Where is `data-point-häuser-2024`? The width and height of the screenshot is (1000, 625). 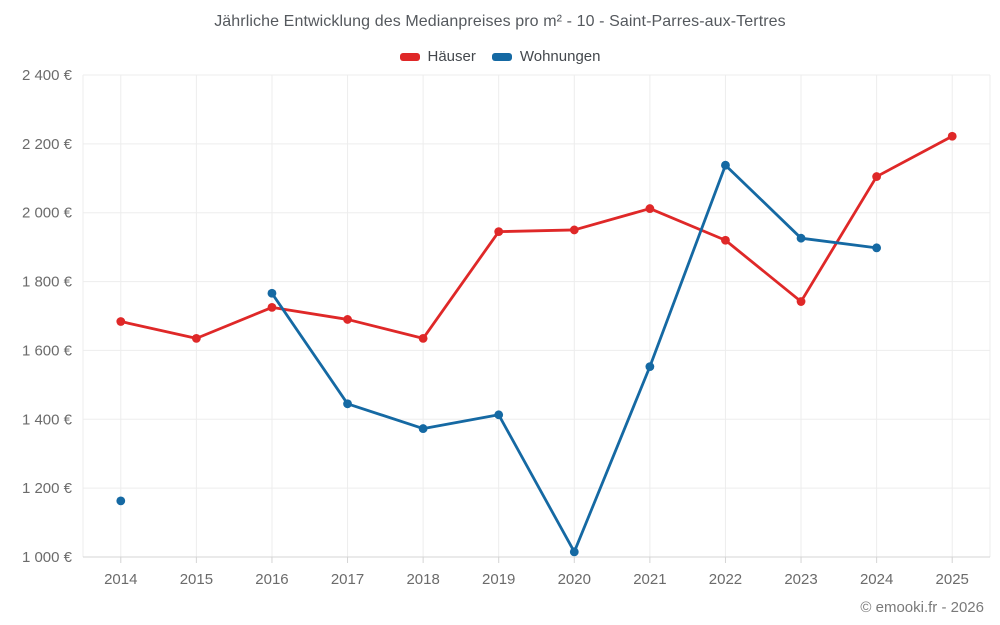
data-point-häuser-2024 is located at coordinates (877, 176).